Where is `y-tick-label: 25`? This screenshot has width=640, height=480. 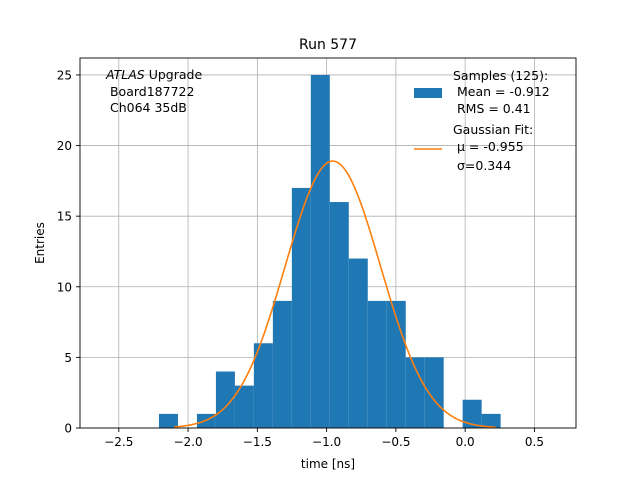
y-tick-label: 25 is located at coordinates (64, 75).